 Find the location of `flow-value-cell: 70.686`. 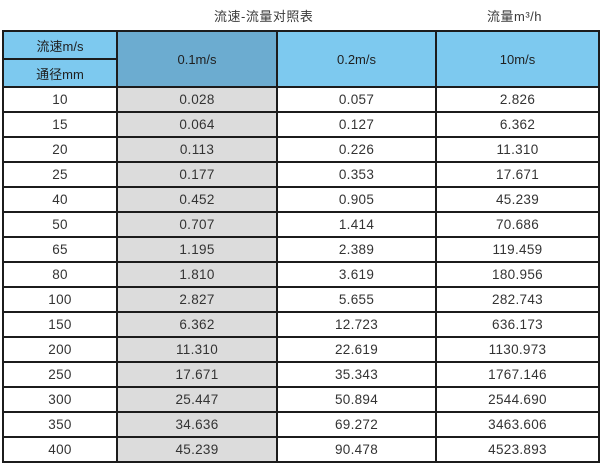

flow-value-cell: 70.686 is located at coordinates (517, 224).